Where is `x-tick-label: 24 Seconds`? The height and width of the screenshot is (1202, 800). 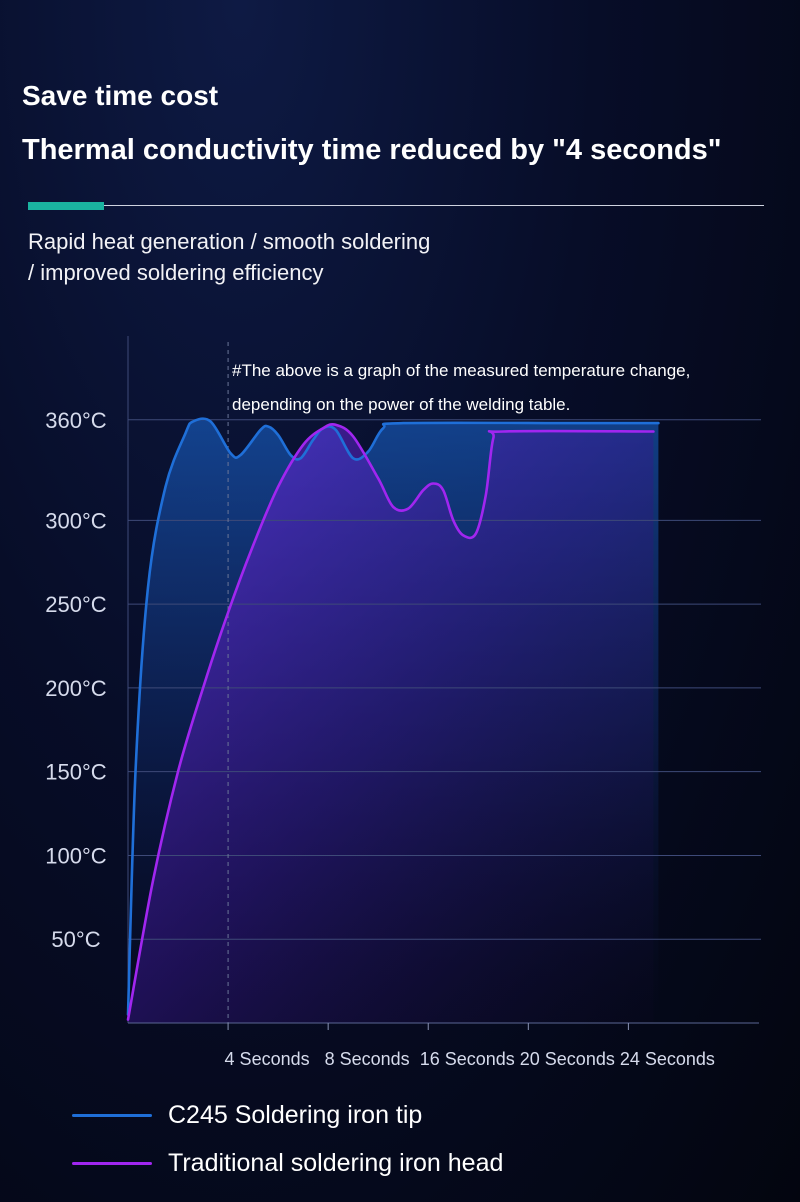
x-tick-label: 24 Seconds is located at coordinates (667, 1059).